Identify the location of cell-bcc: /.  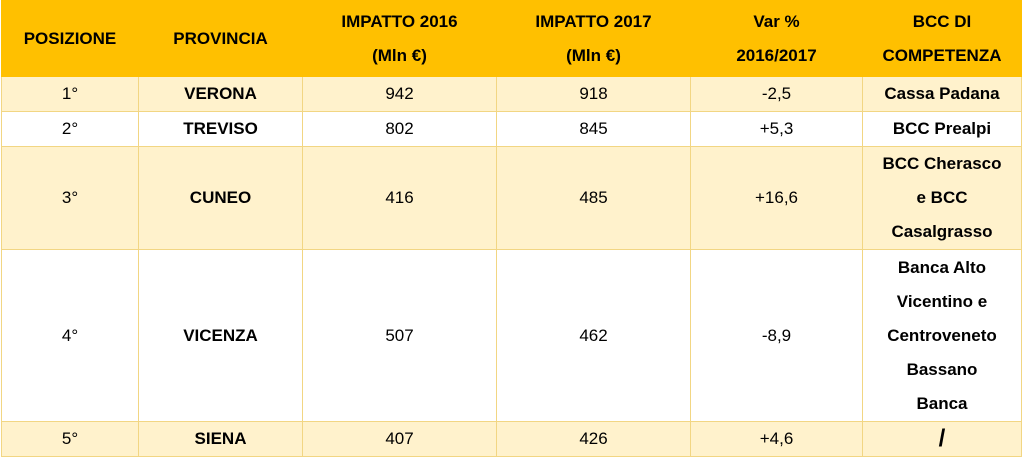
(942, 439).